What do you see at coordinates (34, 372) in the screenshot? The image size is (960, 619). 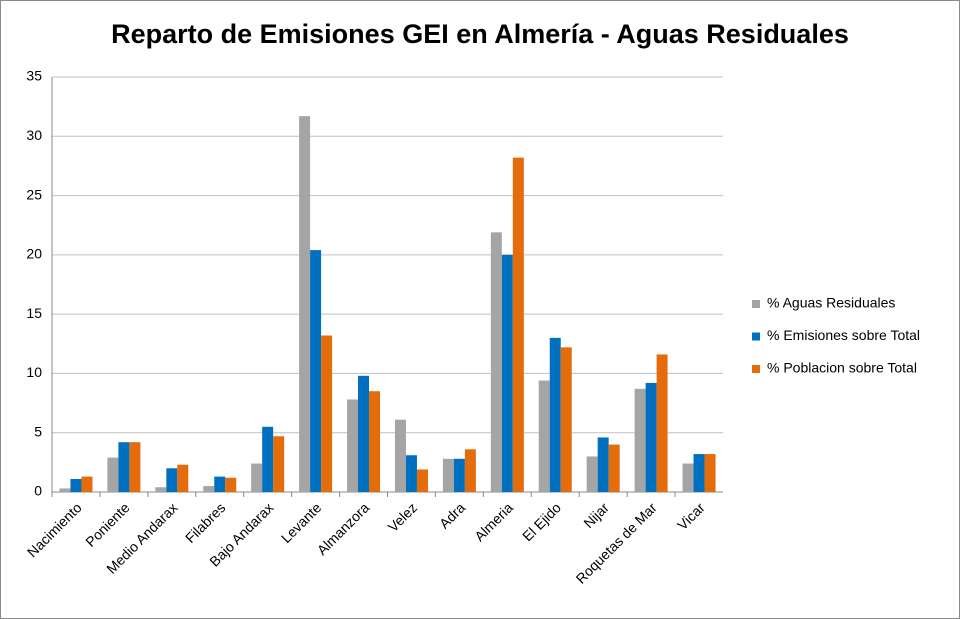 I see `y-tick-label: 10` at bounding box center [34, 372].